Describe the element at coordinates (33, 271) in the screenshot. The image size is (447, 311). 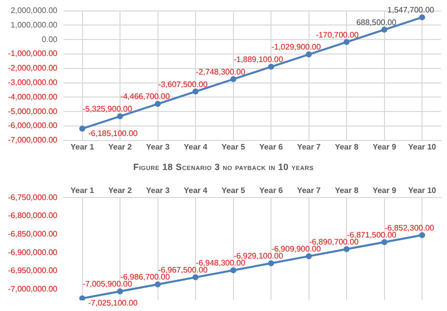
I see `y-tick-label: -6,950,000.00` at that location.